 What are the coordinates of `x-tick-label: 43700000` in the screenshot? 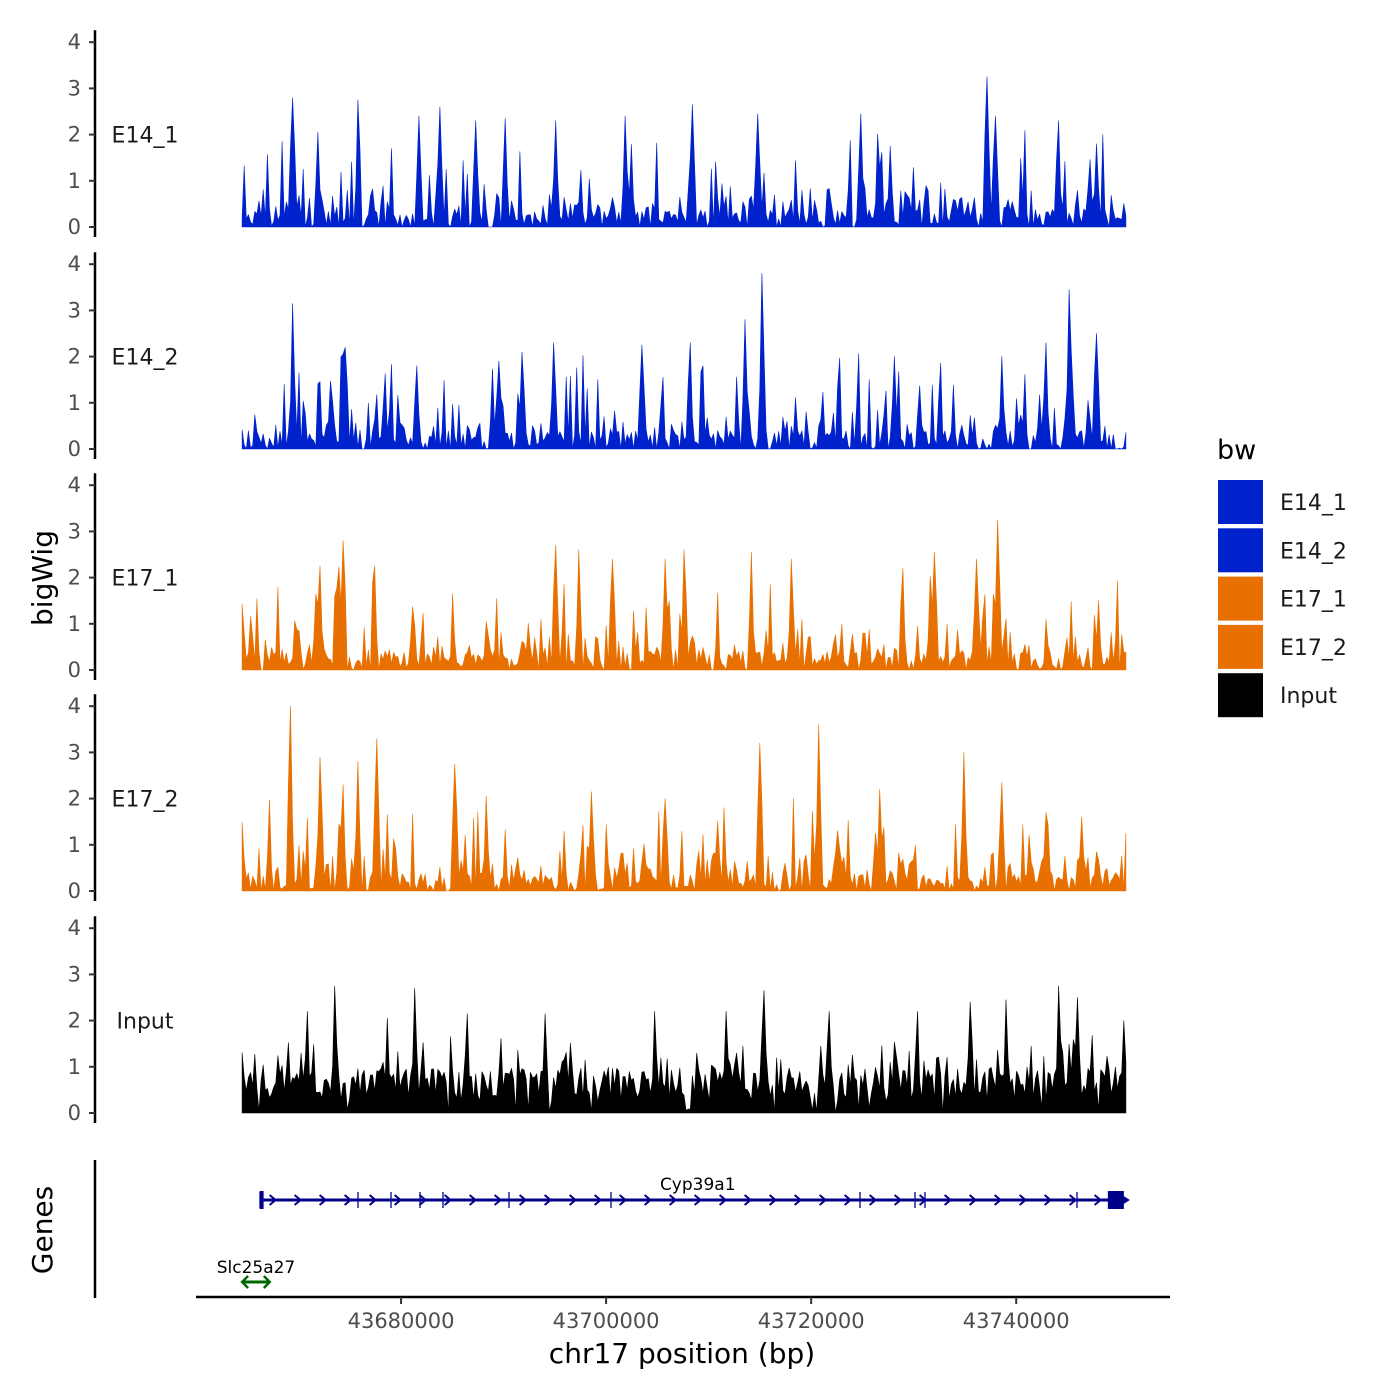 It's located at (606, 1321).